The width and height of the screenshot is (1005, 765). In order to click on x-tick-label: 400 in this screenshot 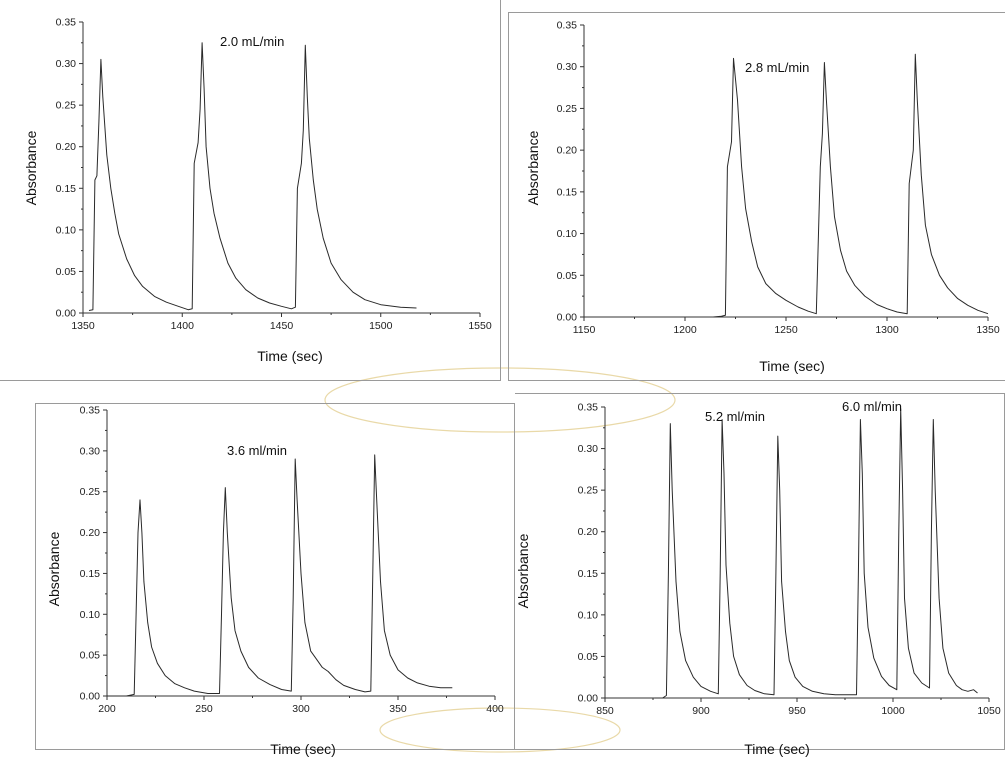, I will do `click(495, 709)`.